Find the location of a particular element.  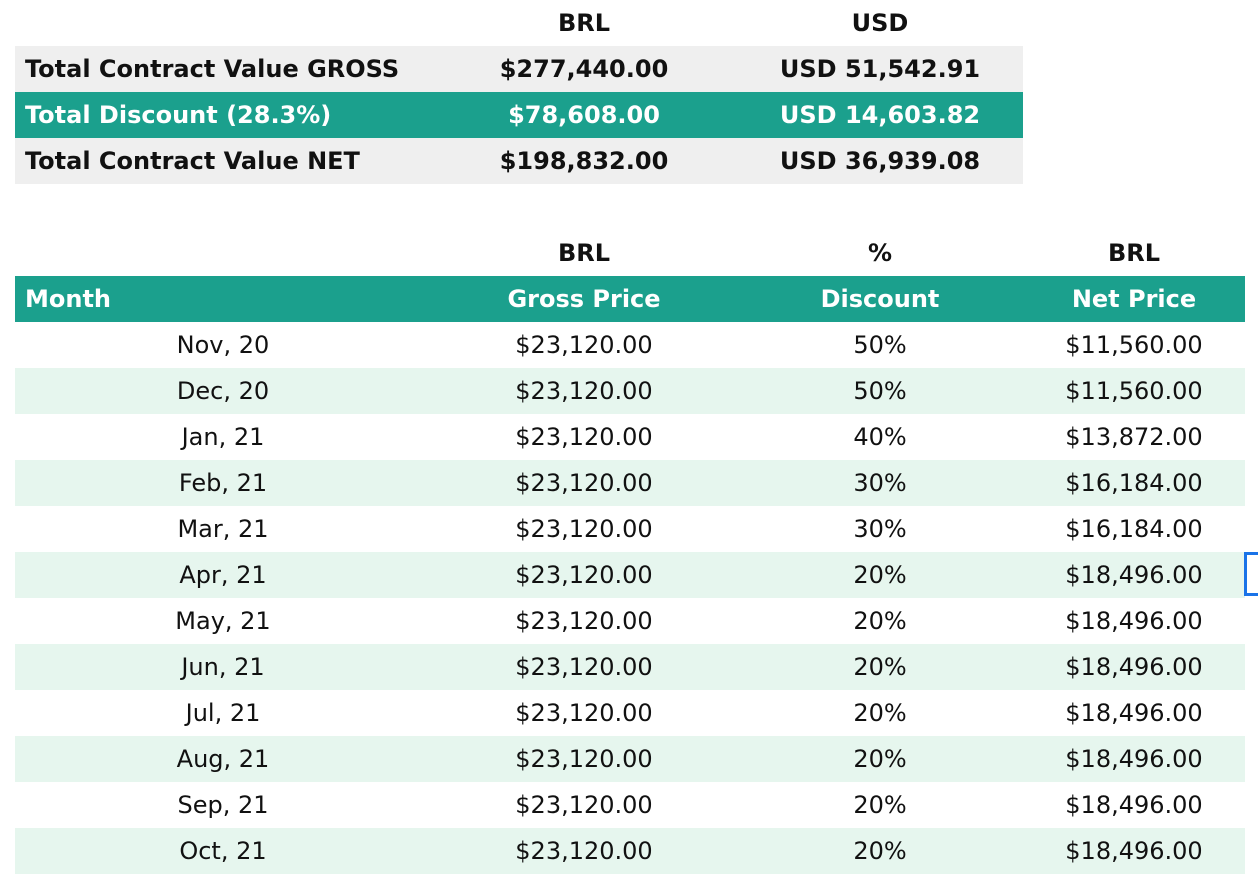

units-gross: BRL is located at coordinates (584, 253).